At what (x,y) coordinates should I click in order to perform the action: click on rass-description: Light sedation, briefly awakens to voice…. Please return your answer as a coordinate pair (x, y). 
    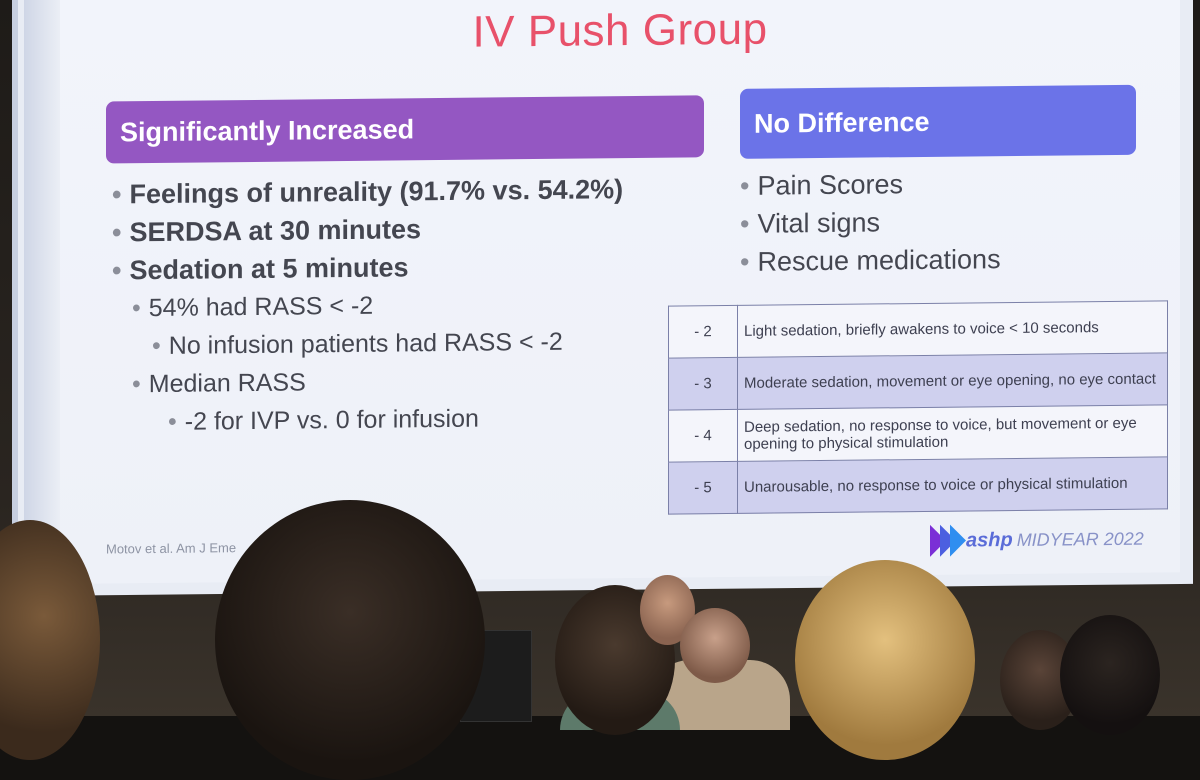
    Looking at the image, I should click on (952, 329).